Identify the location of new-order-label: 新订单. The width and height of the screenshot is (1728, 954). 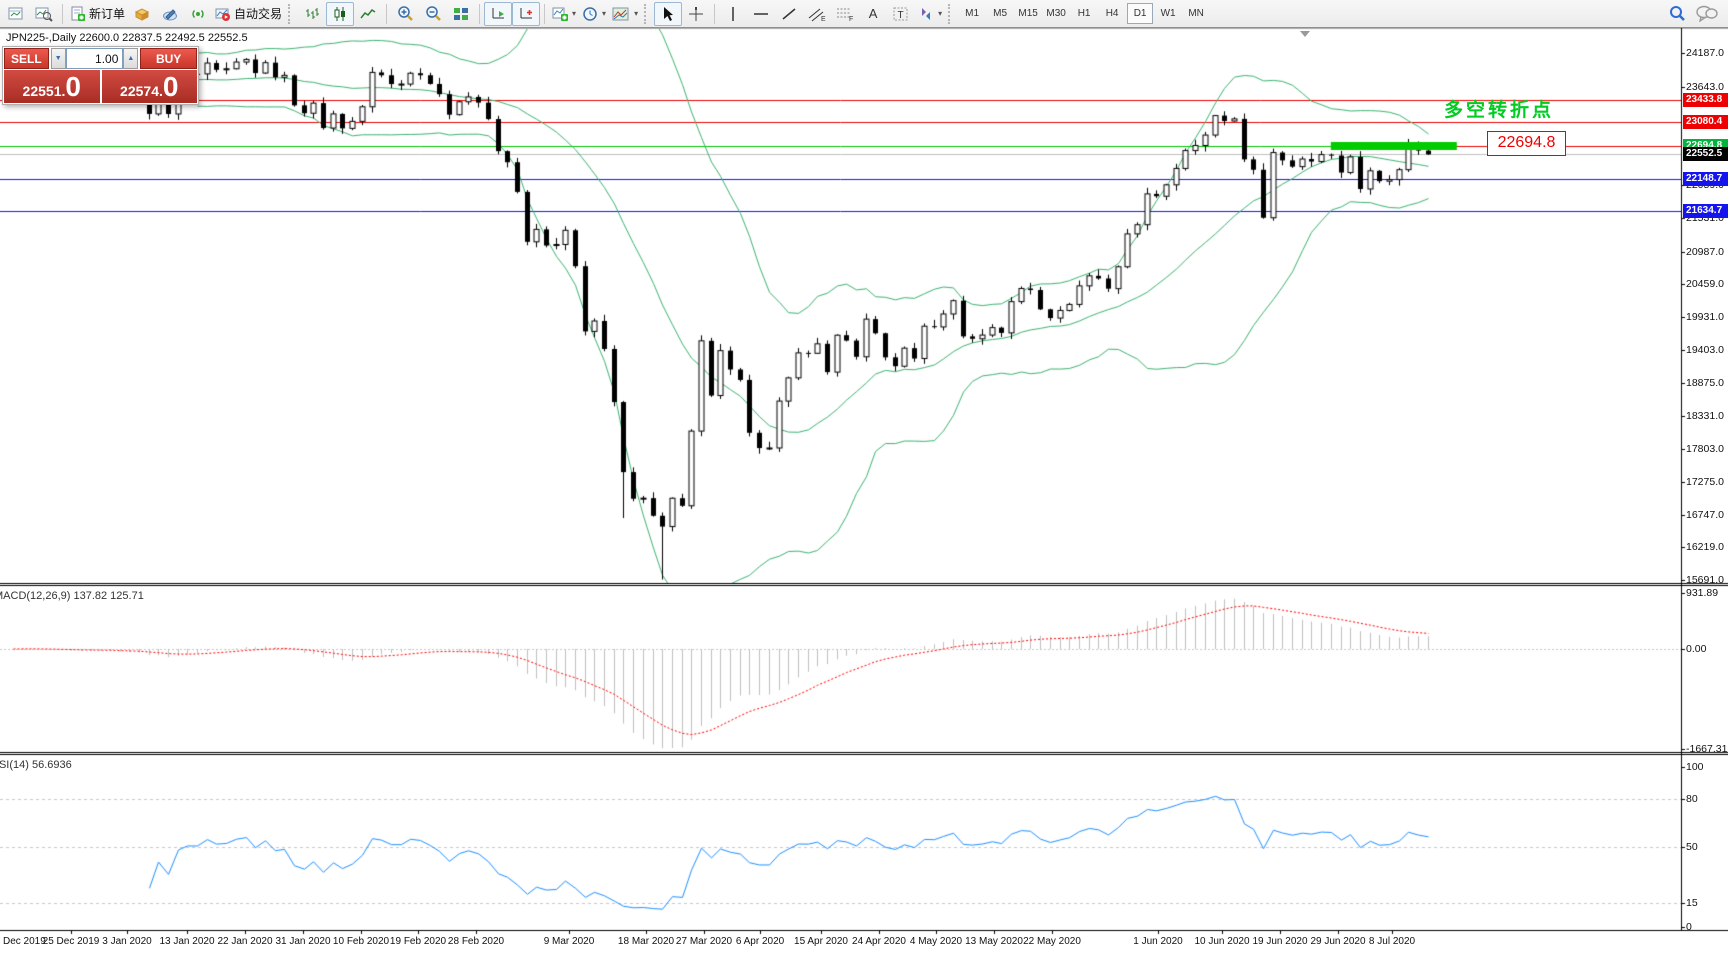
(107, 14).